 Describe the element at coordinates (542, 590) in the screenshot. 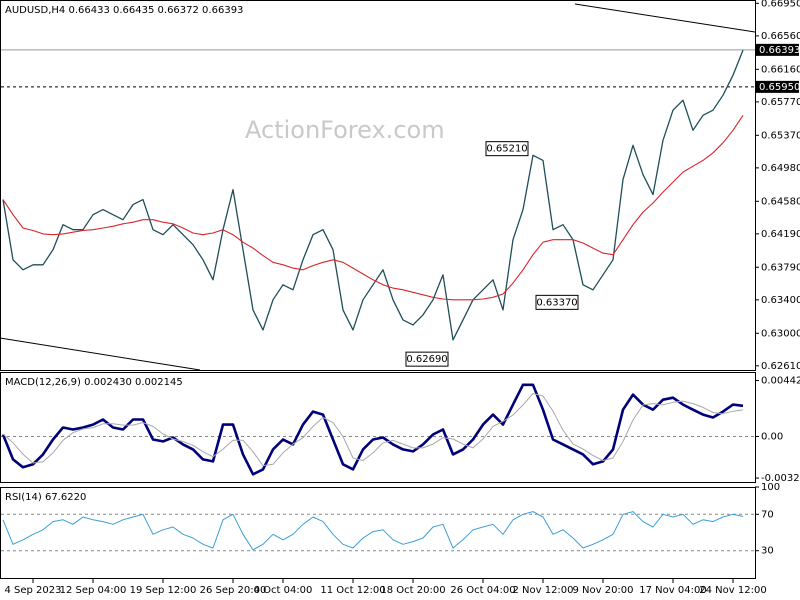

I see `x-tick-label: 2 Nov 12:00` at that location.